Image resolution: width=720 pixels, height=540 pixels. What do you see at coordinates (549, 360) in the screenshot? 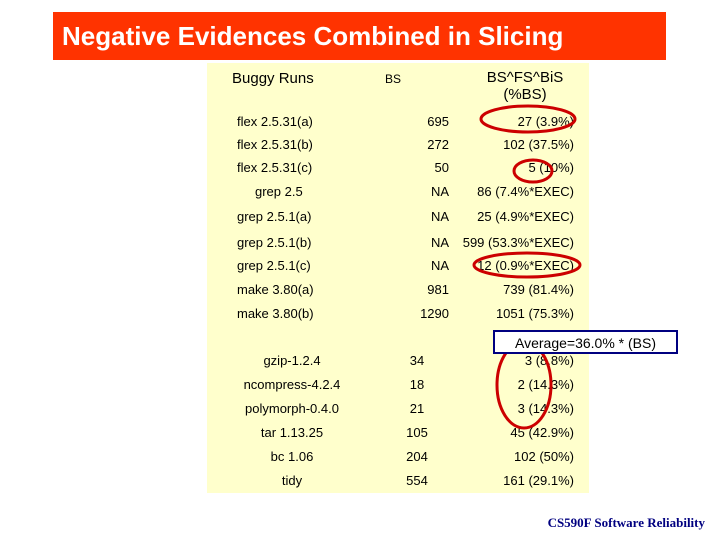
I see `row-pct: 3 (8.8%)` at bounding box center [549, 360].